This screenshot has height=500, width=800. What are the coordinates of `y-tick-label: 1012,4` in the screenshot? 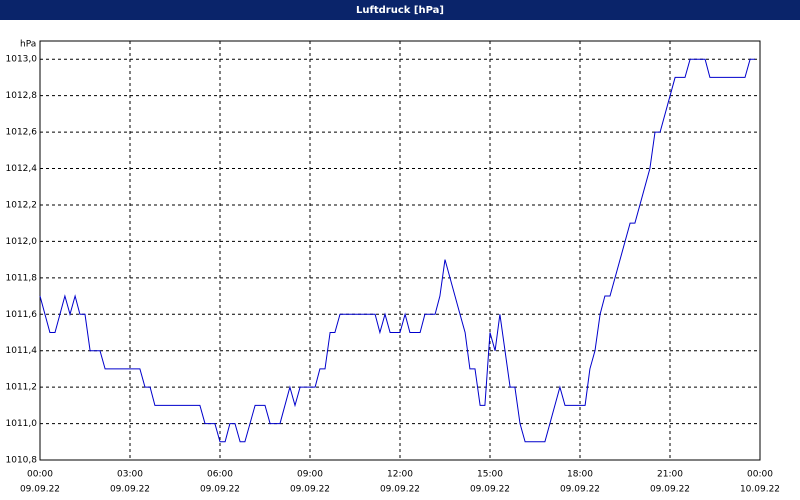 It's located at (22, 169).